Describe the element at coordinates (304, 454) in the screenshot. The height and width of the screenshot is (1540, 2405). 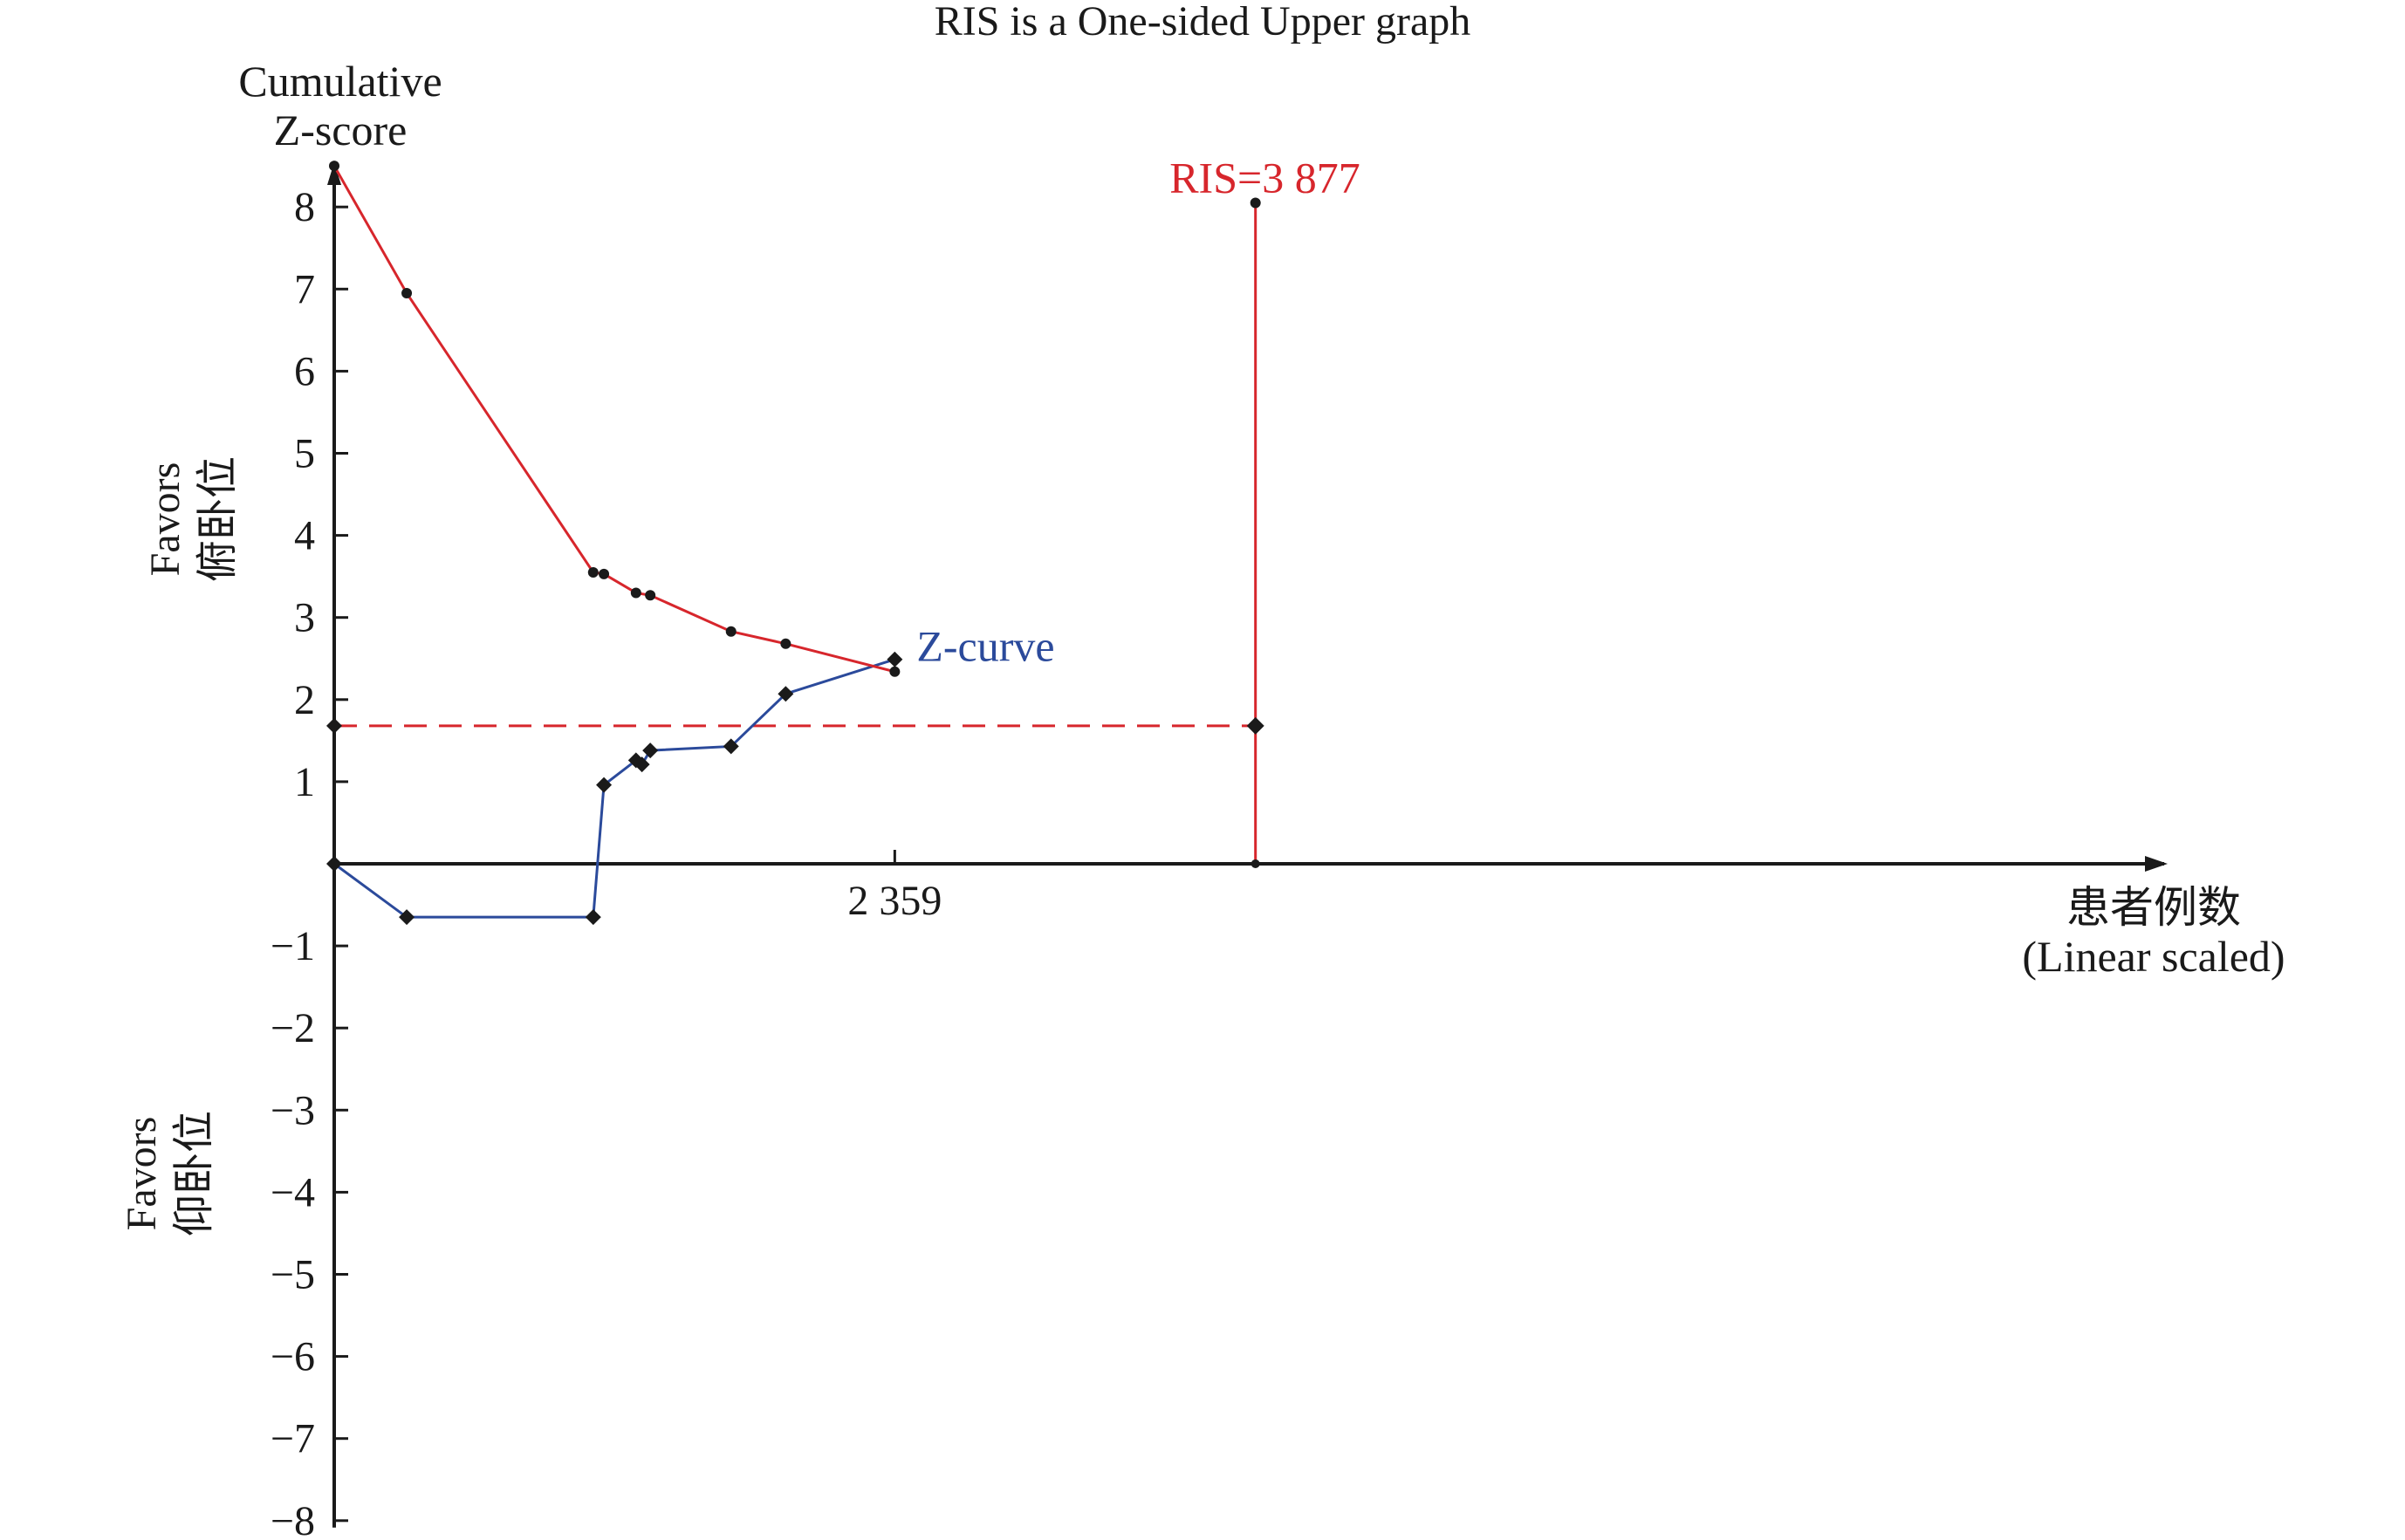
I see `y-tick-label: 5` at that location.